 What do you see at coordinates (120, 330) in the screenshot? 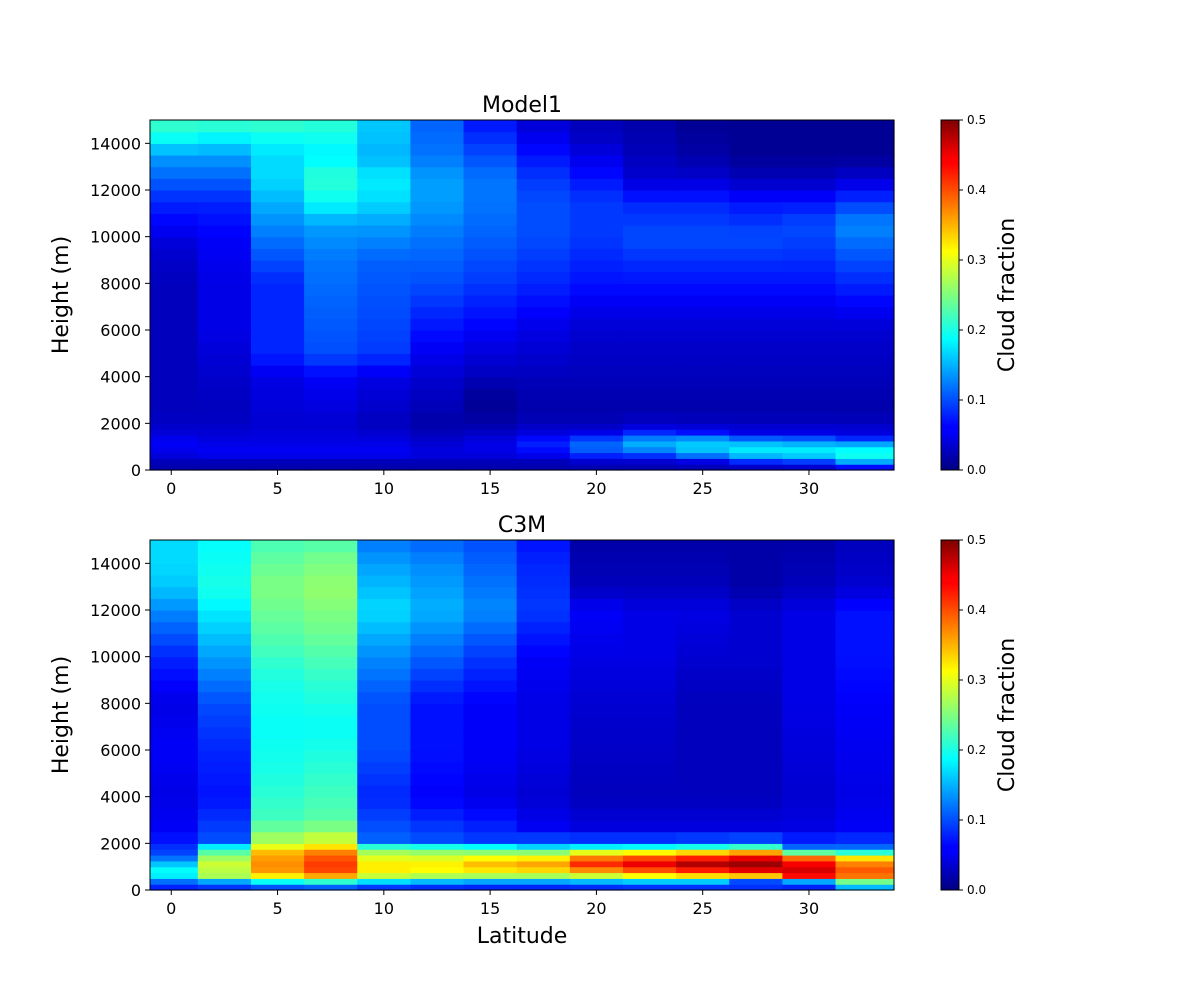
I see `y-tick-label: 6000` at bounding box center [120, 330].